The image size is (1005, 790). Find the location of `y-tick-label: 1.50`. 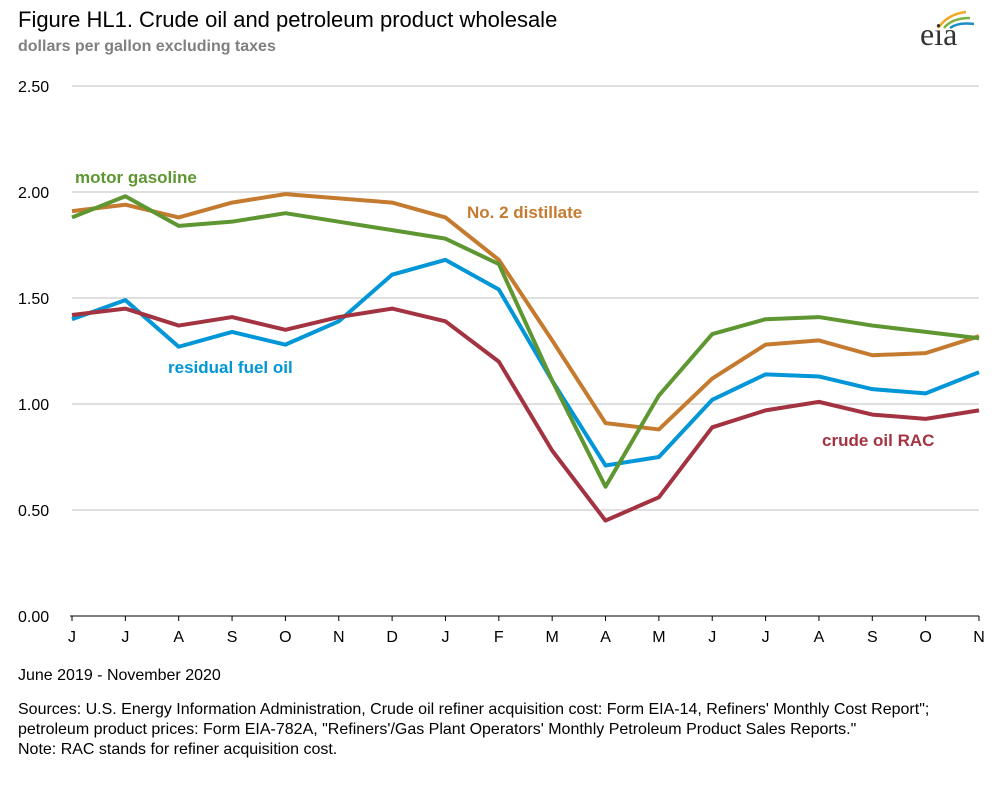

y-tick-label: 1.50 is located at coordinates (33, 299).